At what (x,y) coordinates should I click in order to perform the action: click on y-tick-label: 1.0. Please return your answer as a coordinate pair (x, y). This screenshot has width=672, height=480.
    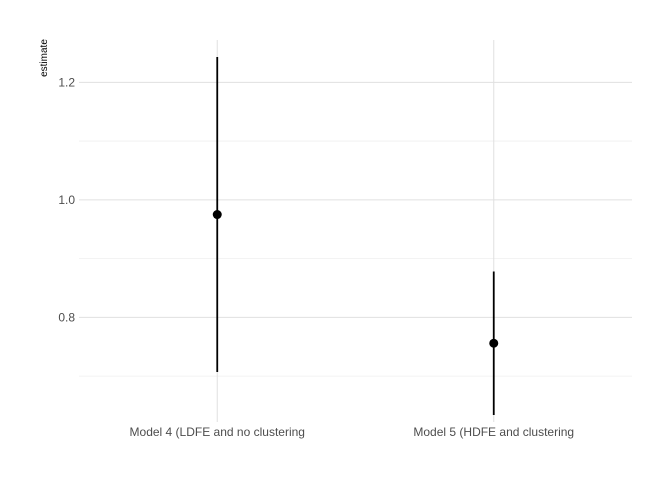
    Looking at the image, I should click on (66, 200).